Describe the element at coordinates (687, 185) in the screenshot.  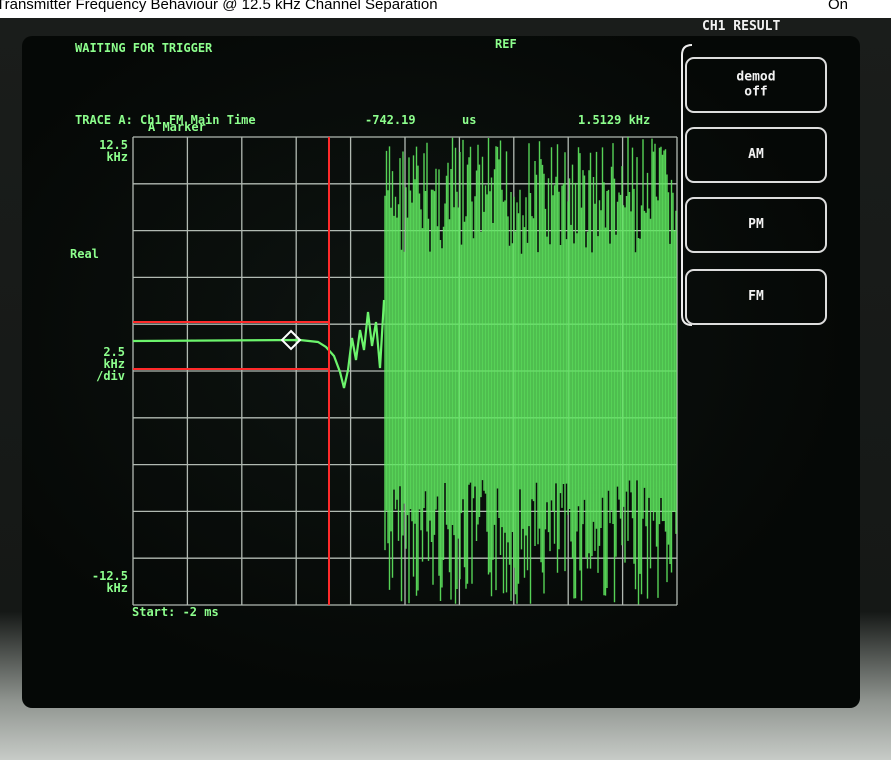
I see `bracket` at that location.